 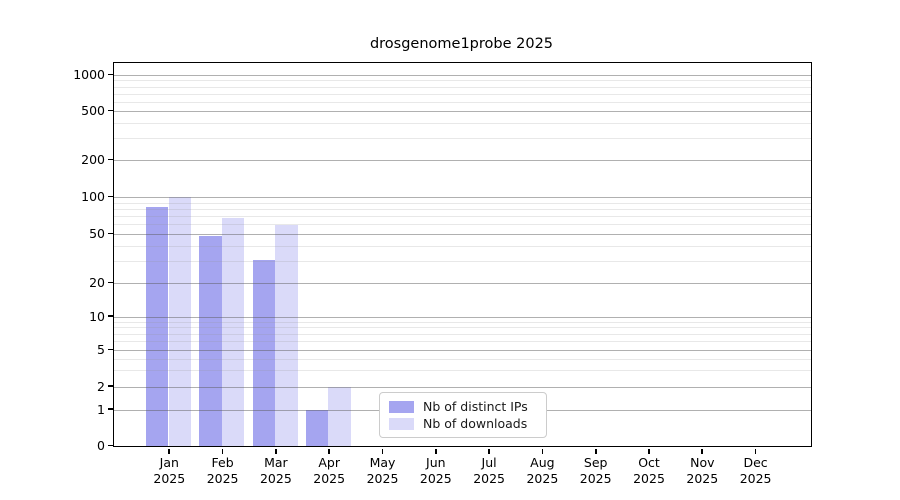 What do you see at coordinates (97, 233) in the screenshot?
I see `y-tick-label-50: 50` at bounding box center [97, 233].